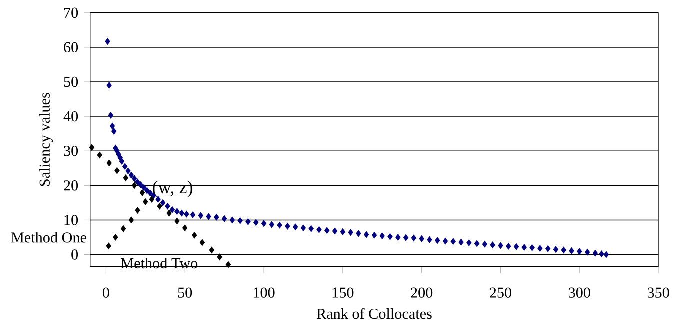  What do you see at coordinates (46, 139) in the screenshot?
I see `y-axis-title: Saliency values` at bounding box center [46, 139].